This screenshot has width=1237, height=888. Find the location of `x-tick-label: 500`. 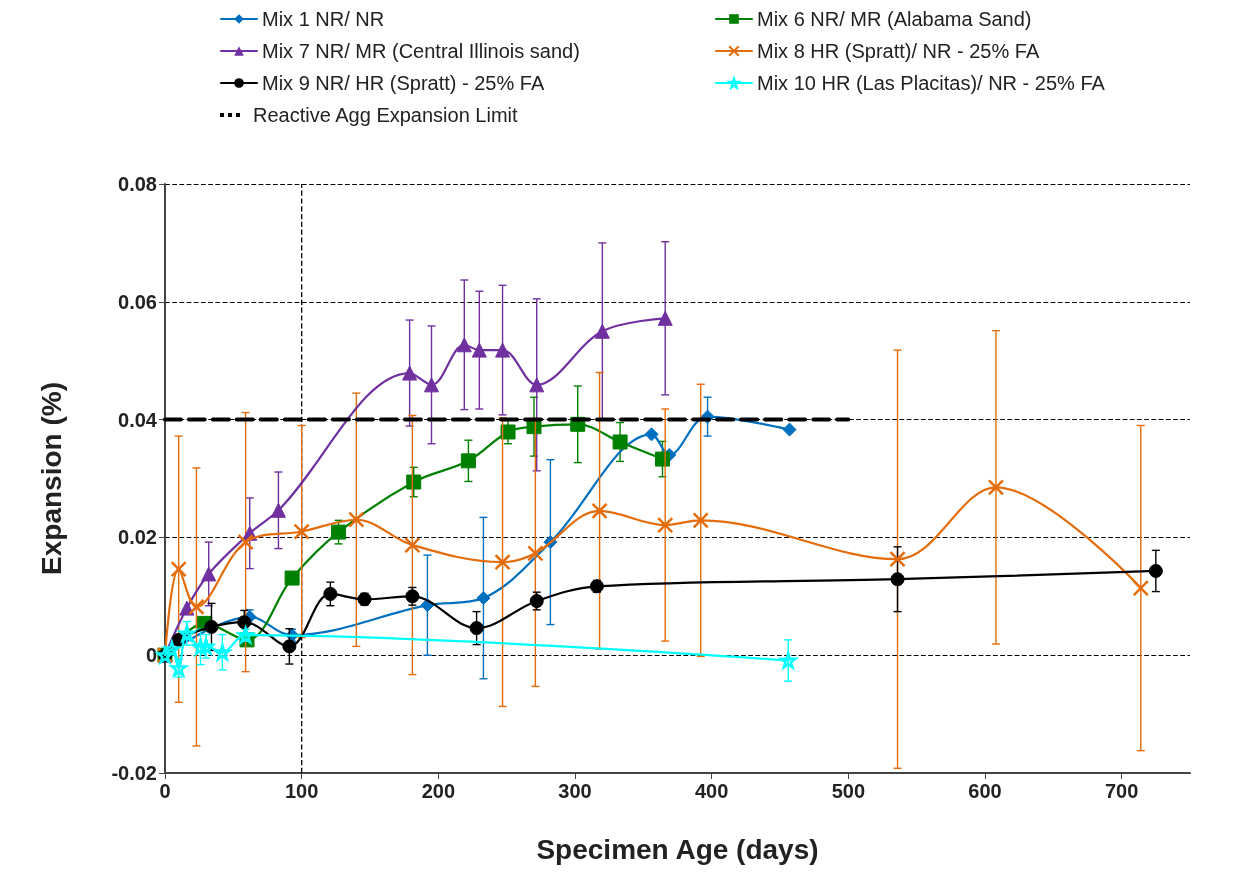

x-tick-label: 500 is located at coordinates (848, 791).